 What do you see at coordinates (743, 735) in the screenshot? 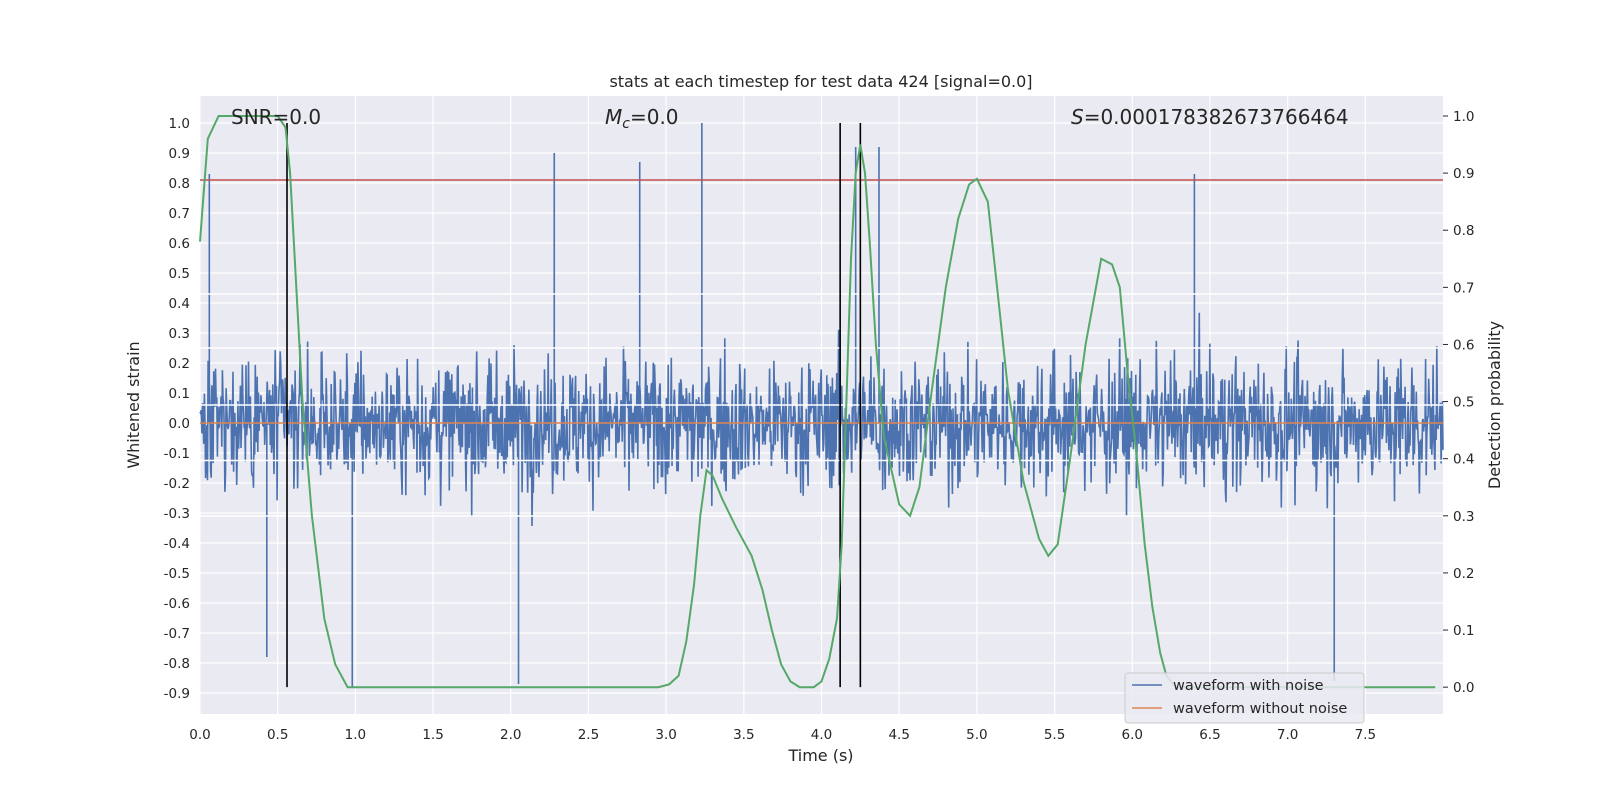
I see `x-tick-label: 3.5` at bounding box center [743, 735].